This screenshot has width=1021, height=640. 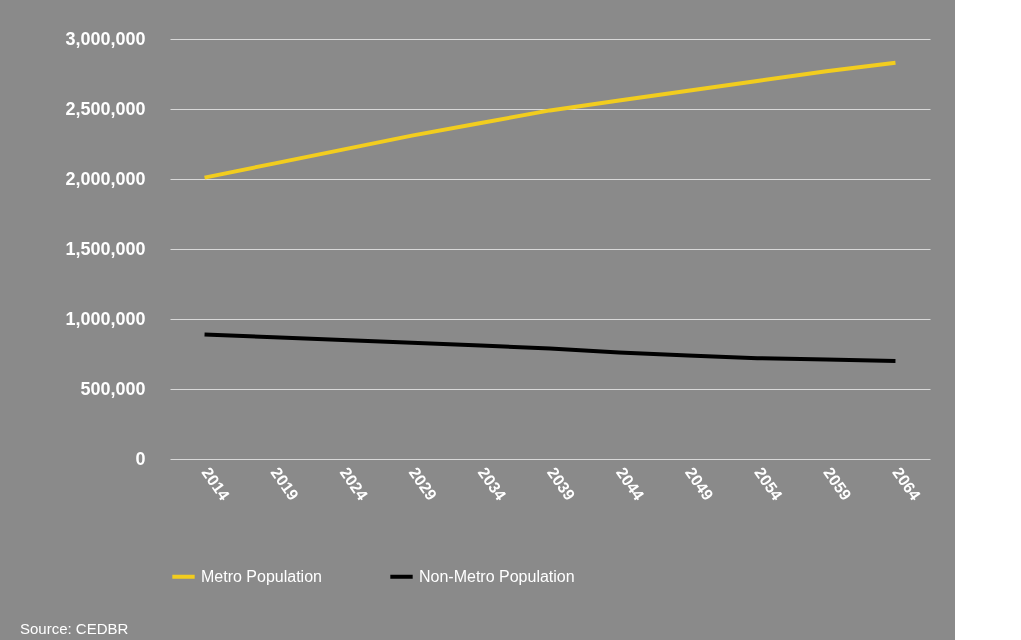 I want to click on legend-label: Metro Population, so click(x=261, y=576).